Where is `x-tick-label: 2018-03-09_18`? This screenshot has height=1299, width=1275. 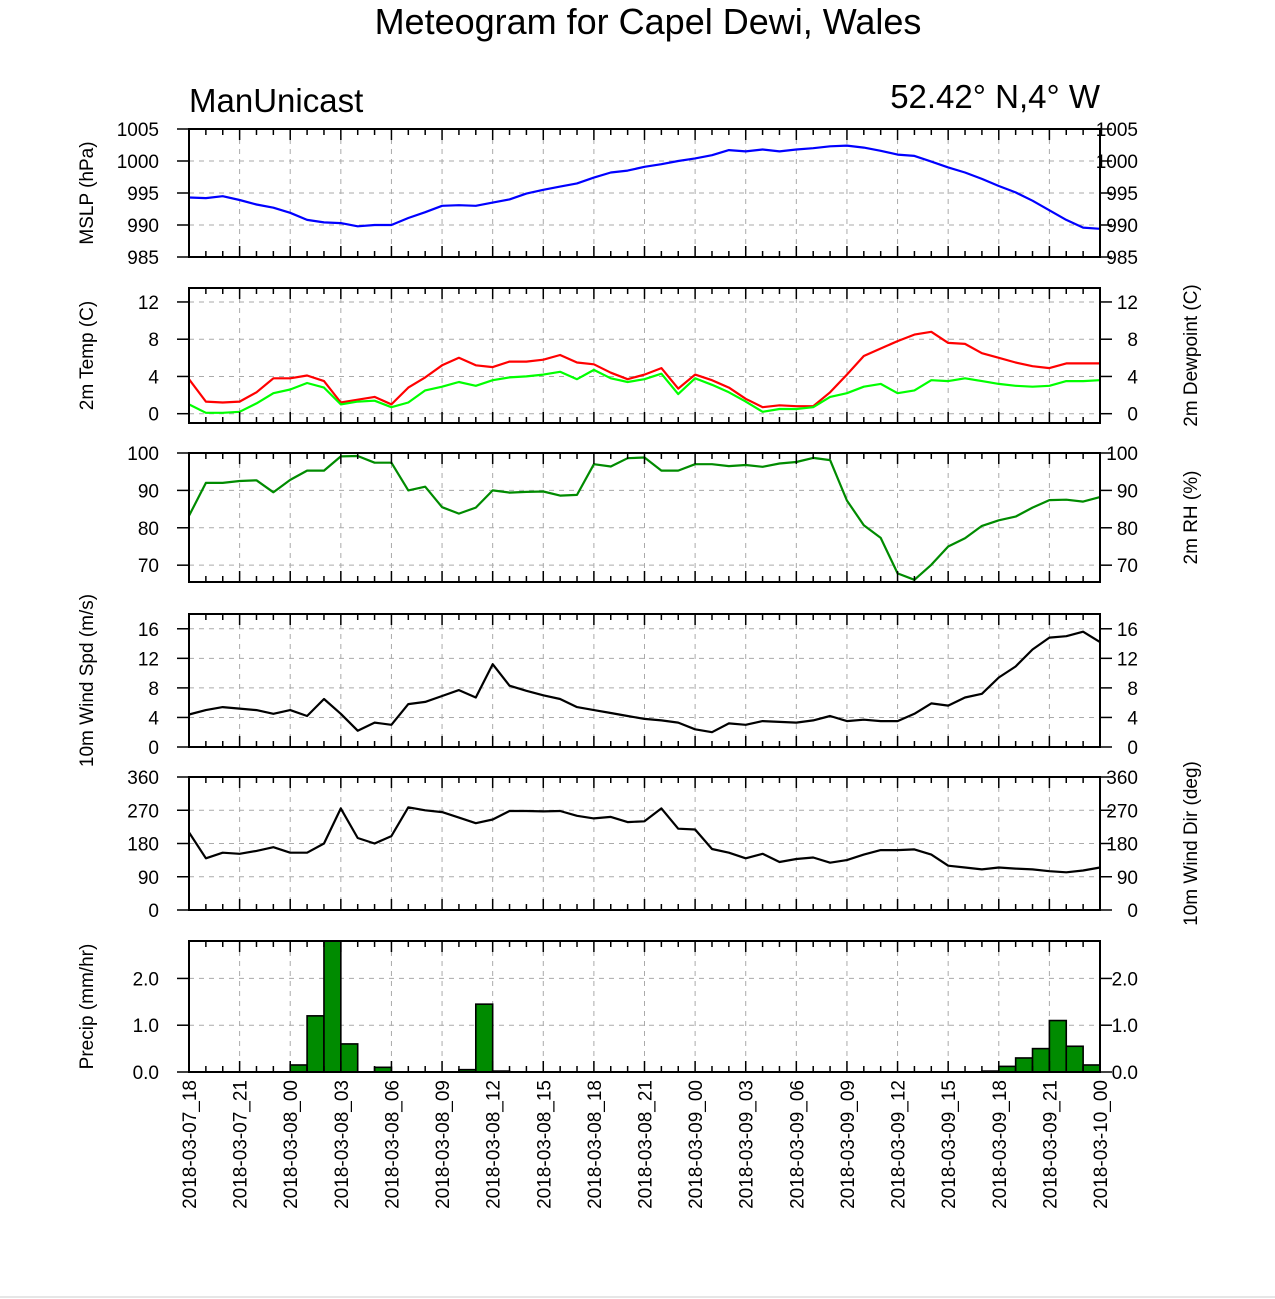 x-tick-label: 2018-03-09_18 is located at coordinates (1000, 1144).